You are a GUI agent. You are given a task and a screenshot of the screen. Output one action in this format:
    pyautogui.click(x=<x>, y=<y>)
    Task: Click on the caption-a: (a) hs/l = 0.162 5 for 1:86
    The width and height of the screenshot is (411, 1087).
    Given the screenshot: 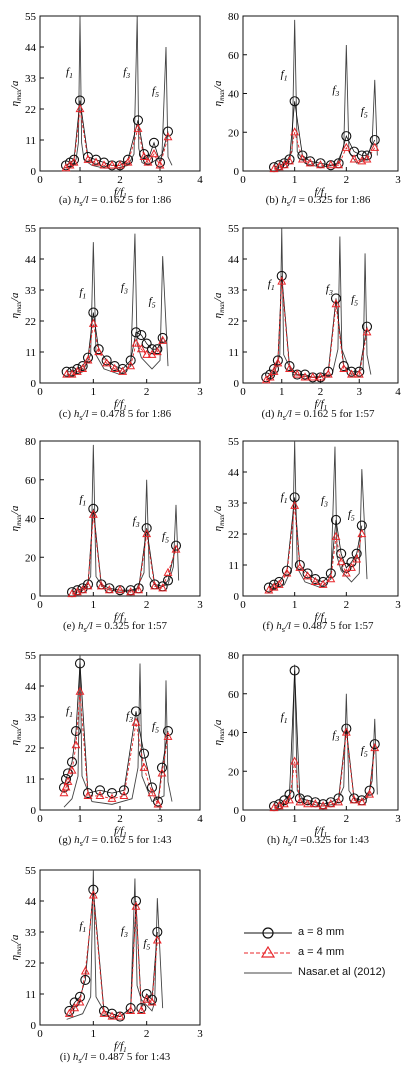 What is the action you would take?
    pyautogui.click(x=115, y=201)
    